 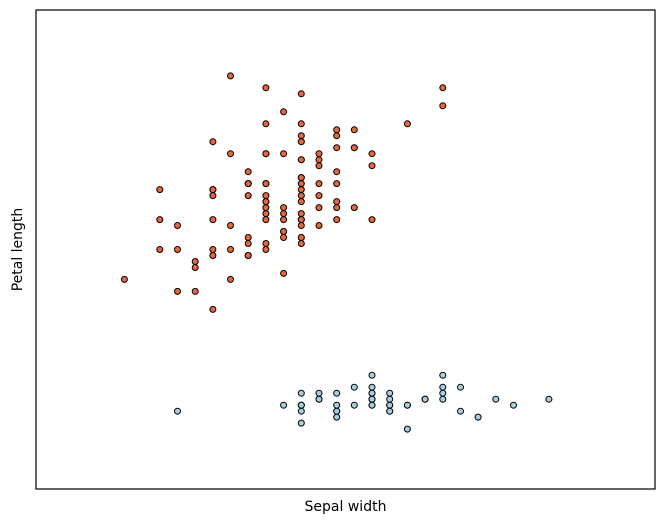 What do you see at coordinates (346, 507) in the screenshot?
I see `x-axis-label: Sepal width` at bounding box center [346, 507].